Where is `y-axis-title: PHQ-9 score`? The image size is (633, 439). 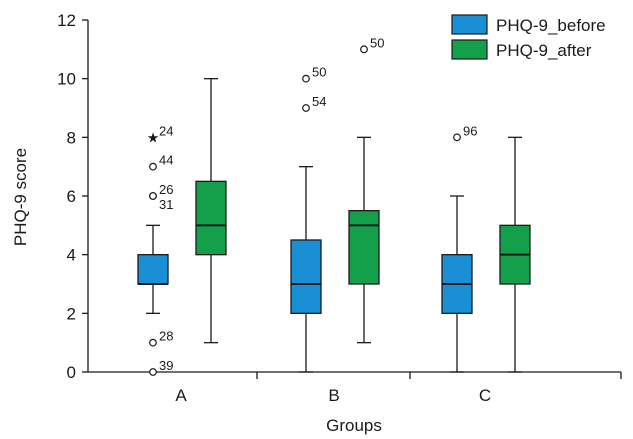 y-axis-title: PHQ-9 score is located at coordinates (20, 197).